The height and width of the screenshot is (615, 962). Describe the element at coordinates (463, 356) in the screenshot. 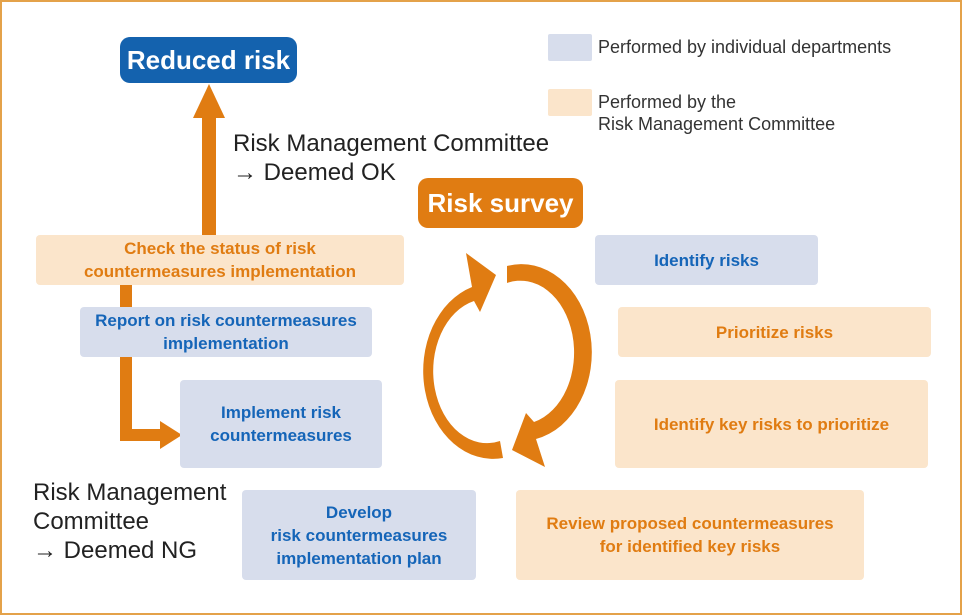

I see `cycle-arrow-left` at that location.